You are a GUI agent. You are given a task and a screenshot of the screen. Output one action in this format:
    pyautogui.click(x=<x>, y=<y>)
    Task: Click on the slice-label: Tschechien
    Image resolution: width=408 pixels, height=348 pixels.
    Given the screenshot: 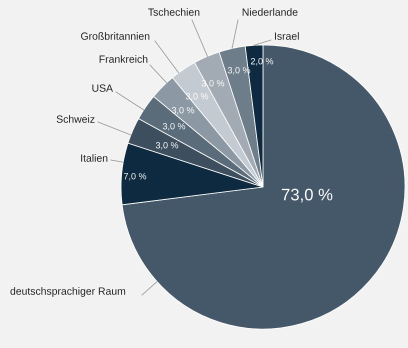 What is the action you would take?
    pyautogui.click(x=174, y=12)
    